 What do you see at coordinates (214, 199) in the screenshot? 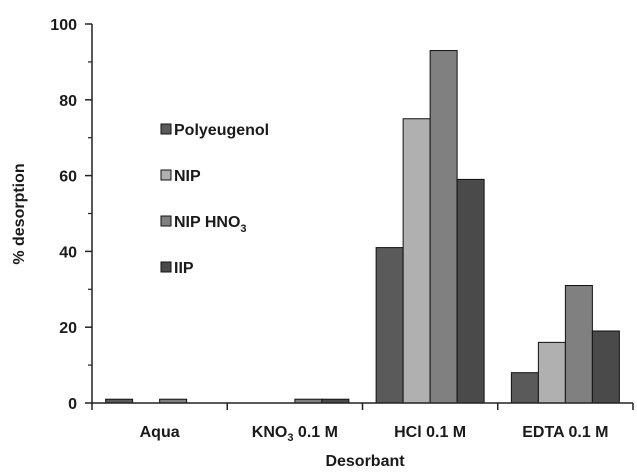
I see `legend: Polyeugenol NIP NIP HNO3 IIP` at bounding box center [214, 199].